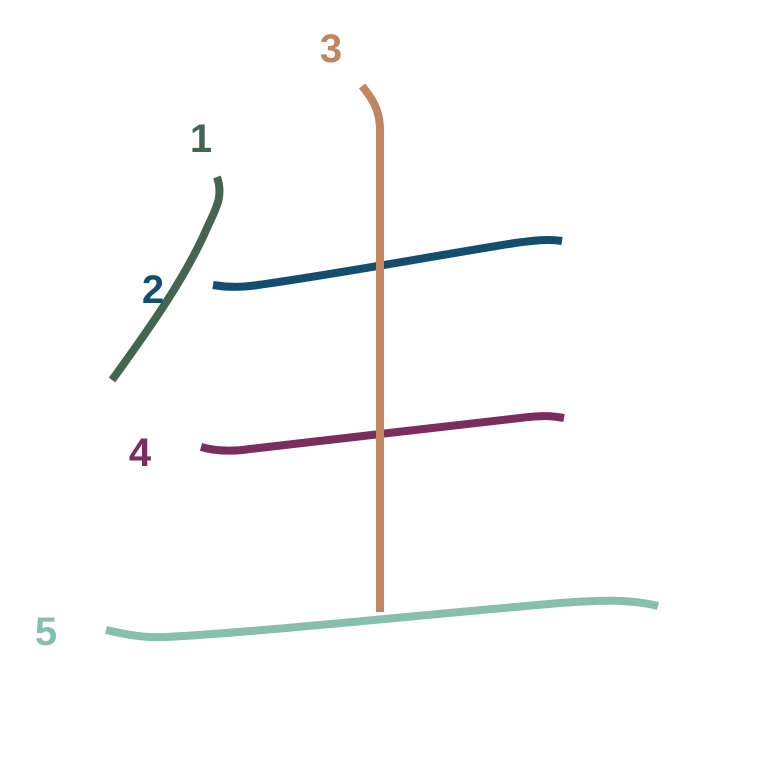 Image resolution: width=763 pixels, height=763 pixels. I want to click on stroke-number-3: 3, so click(331, 49).